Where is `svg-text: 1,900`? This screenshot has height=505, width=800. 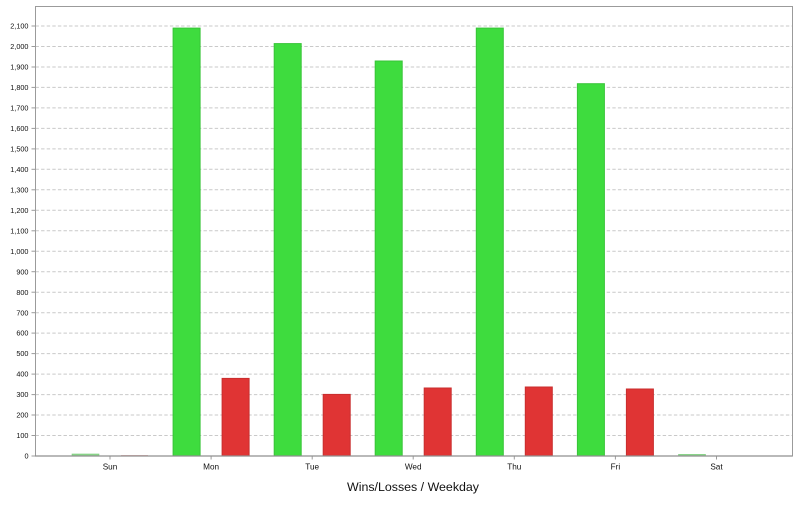
svg-text: 1,900 is located at coordinates (19, 67).